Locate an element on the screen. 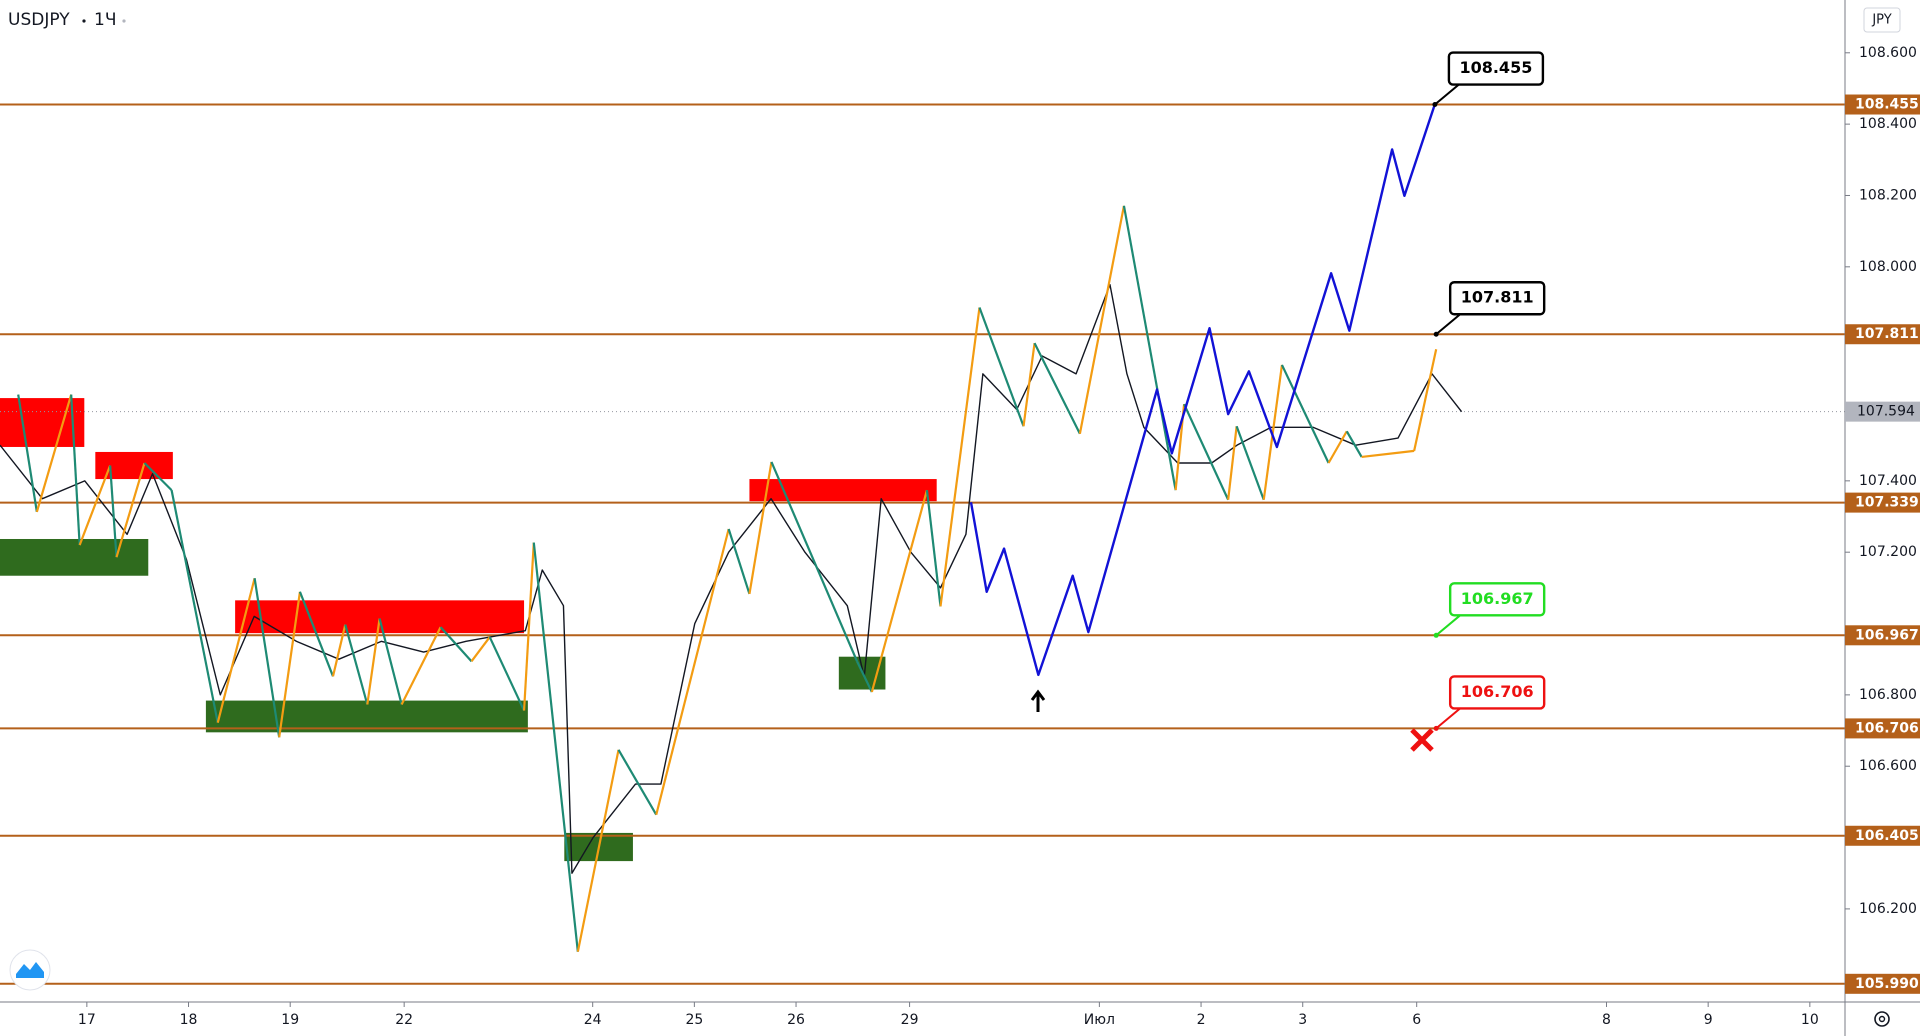 The image size is (1920, 1036). logo-icon is located at coordinates (30, 970).